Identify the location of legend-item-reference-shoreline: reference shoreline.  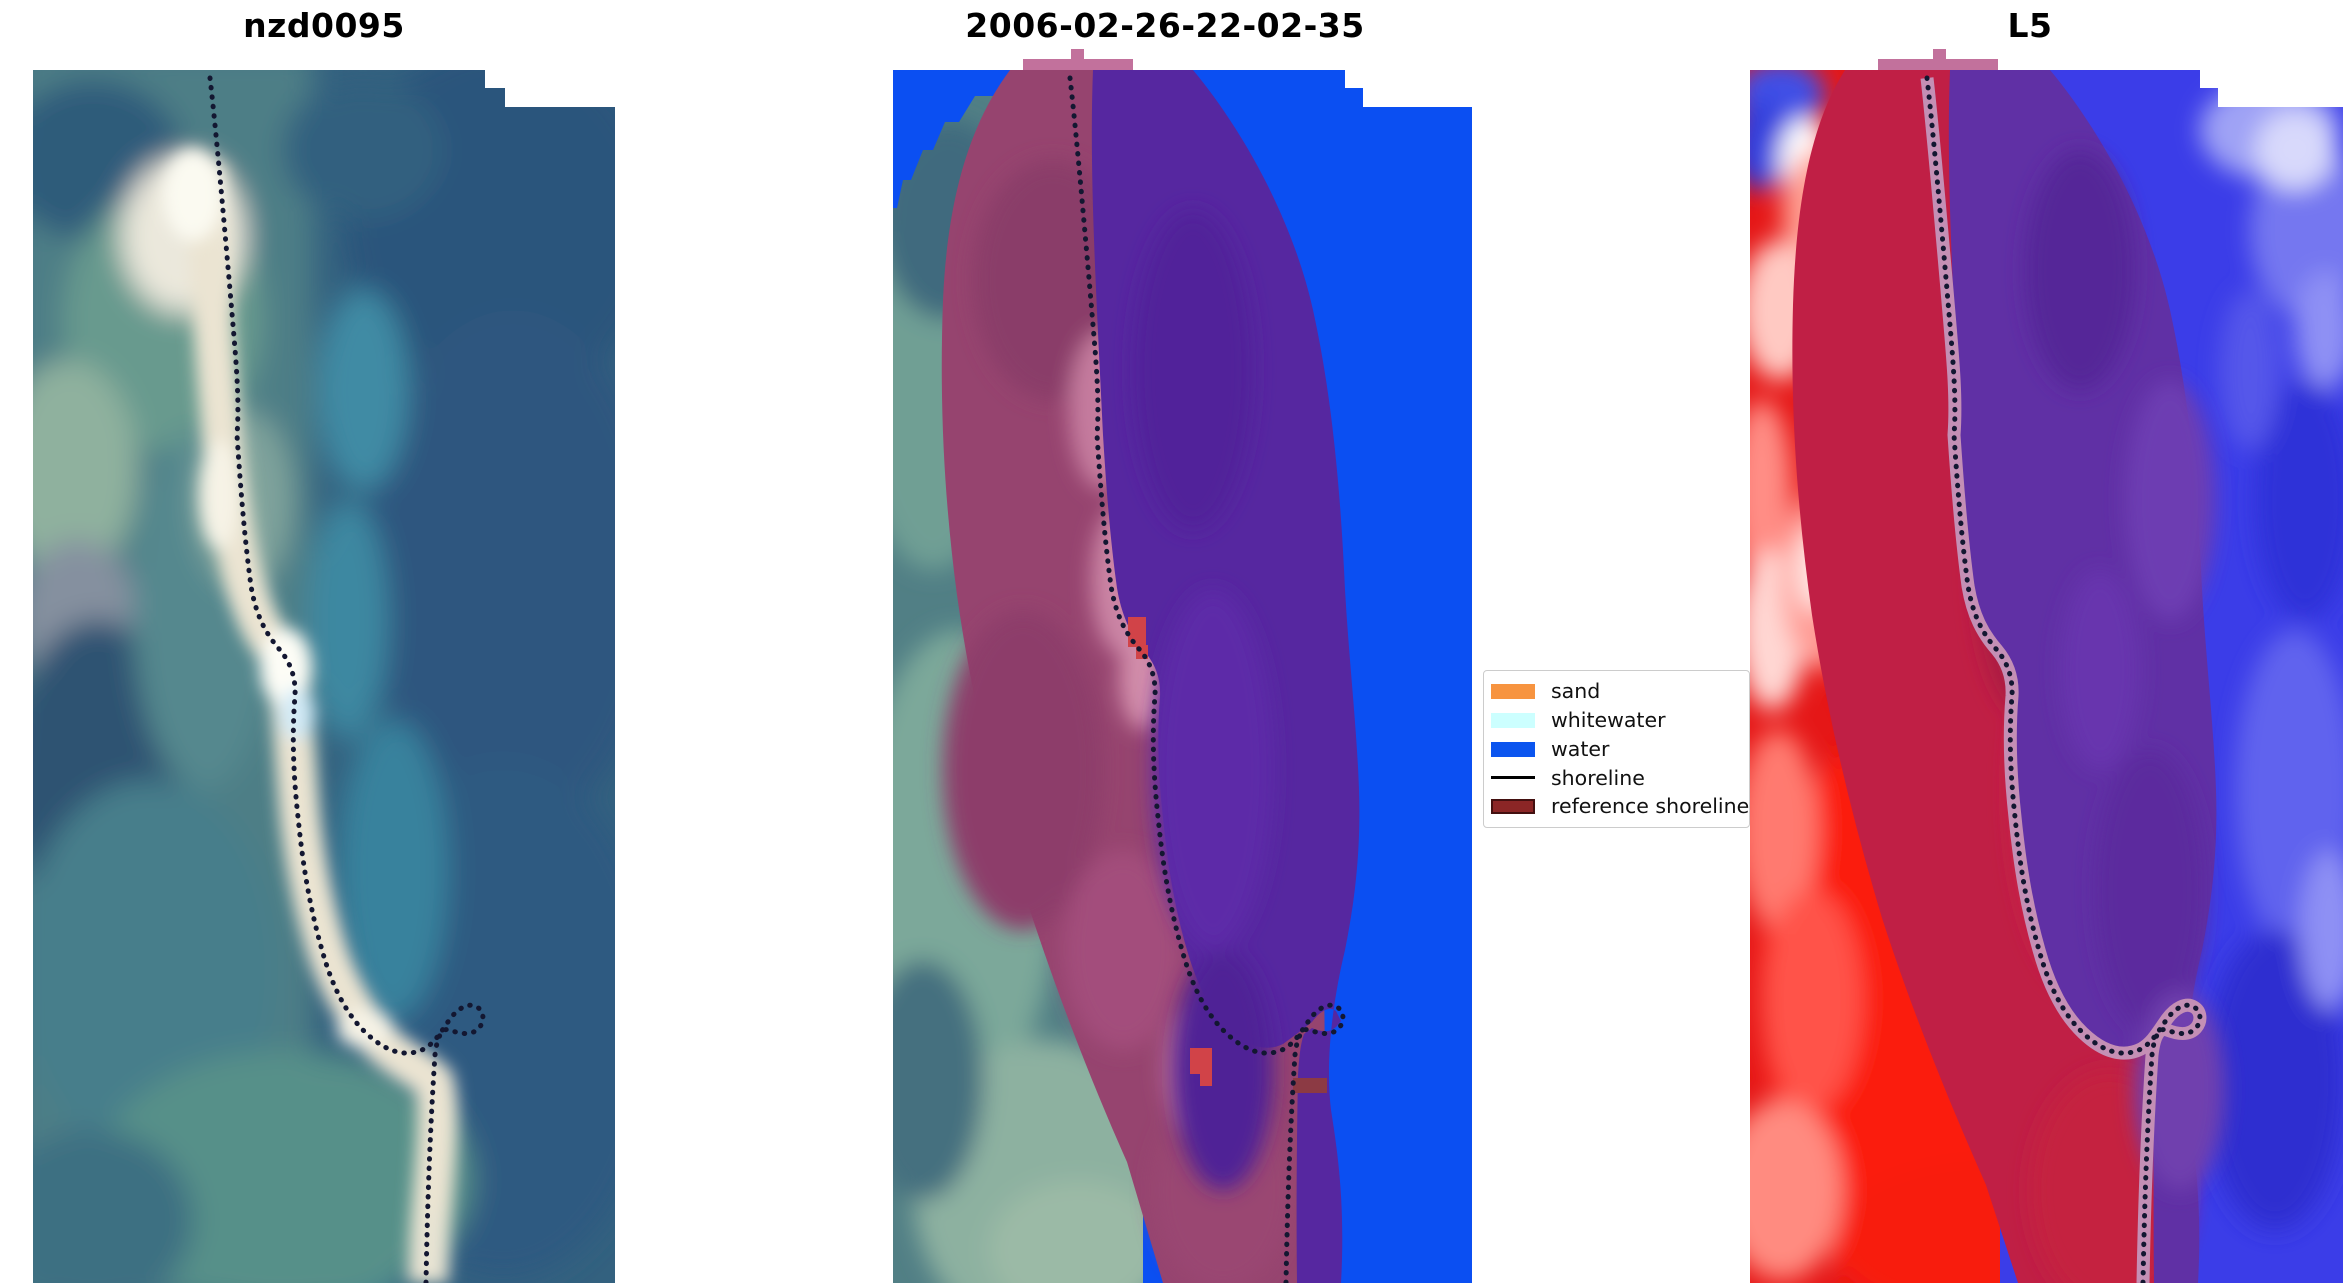
(1620, 806).